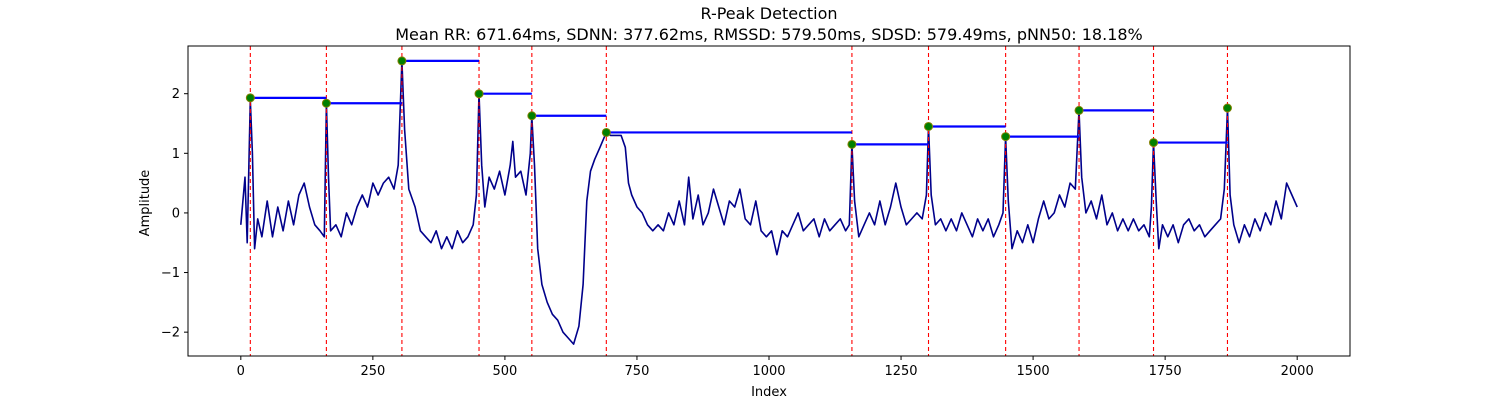  What do you see at coordinates (1033, 371) in the screenshot?
I see `x-tick-label: 1500` at bounding box center [1033, 371].